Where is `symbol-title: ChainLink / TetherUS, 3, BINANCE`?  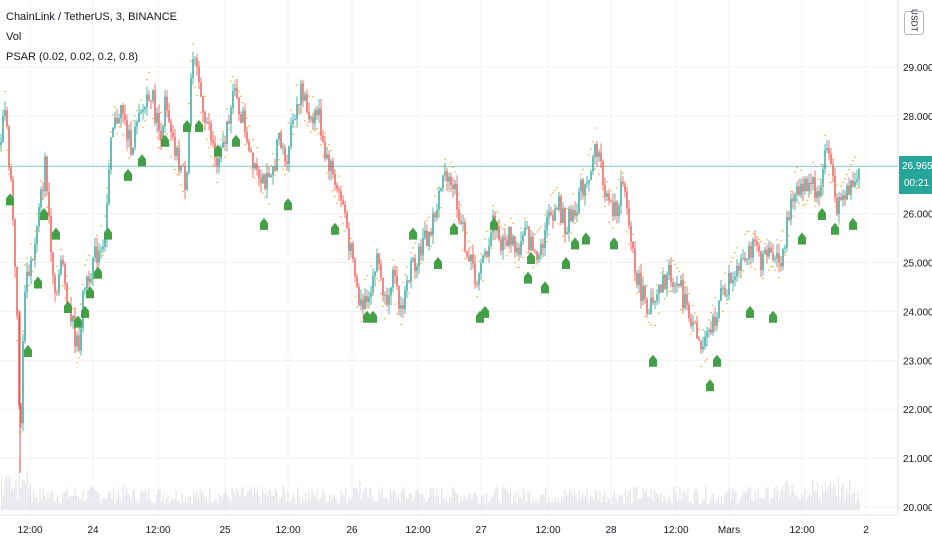
symbol-title: ChainLink / TetherUS, 3, BINANCE is located at coordinates (91, 17).